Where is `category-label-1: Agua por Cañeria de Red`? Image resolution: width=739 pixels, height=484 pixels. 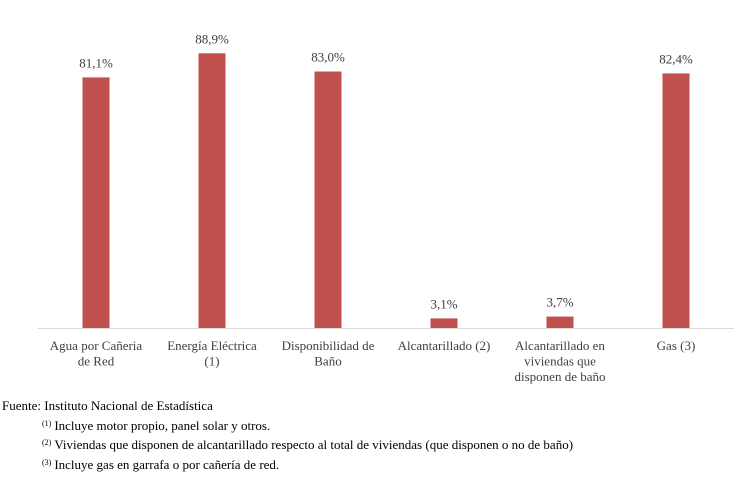 category-label-1: Agua por Cañeria de Red is located at coordinates (96, 353).